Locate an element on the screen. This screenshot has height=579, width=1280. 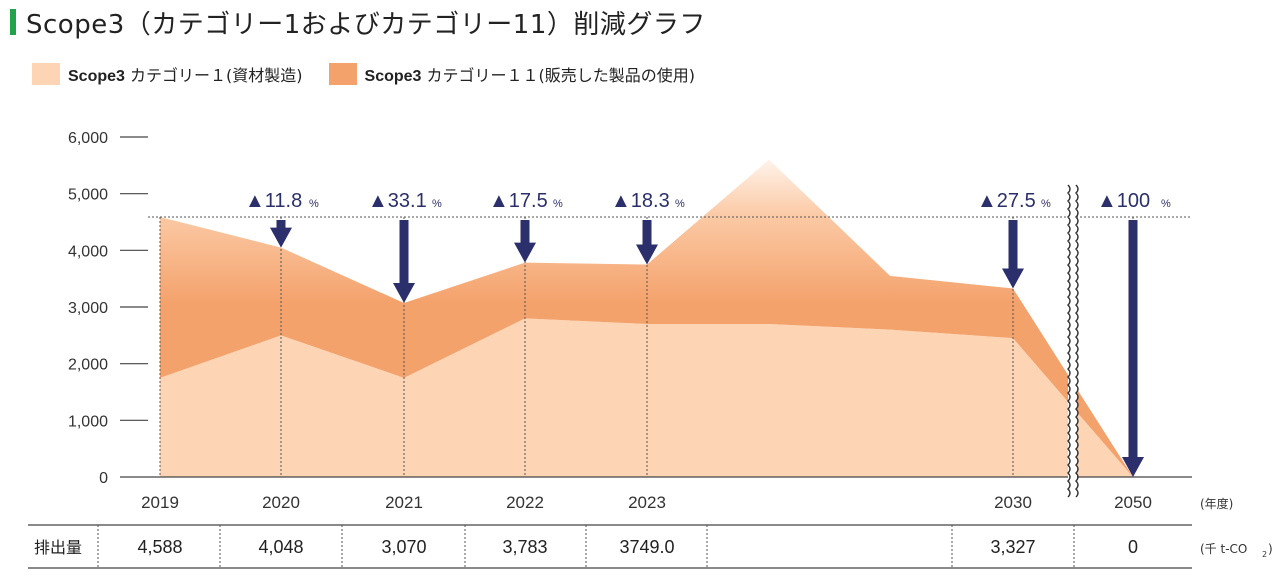
table-cell-value: 4,048 is located at coordinates (280, 547).